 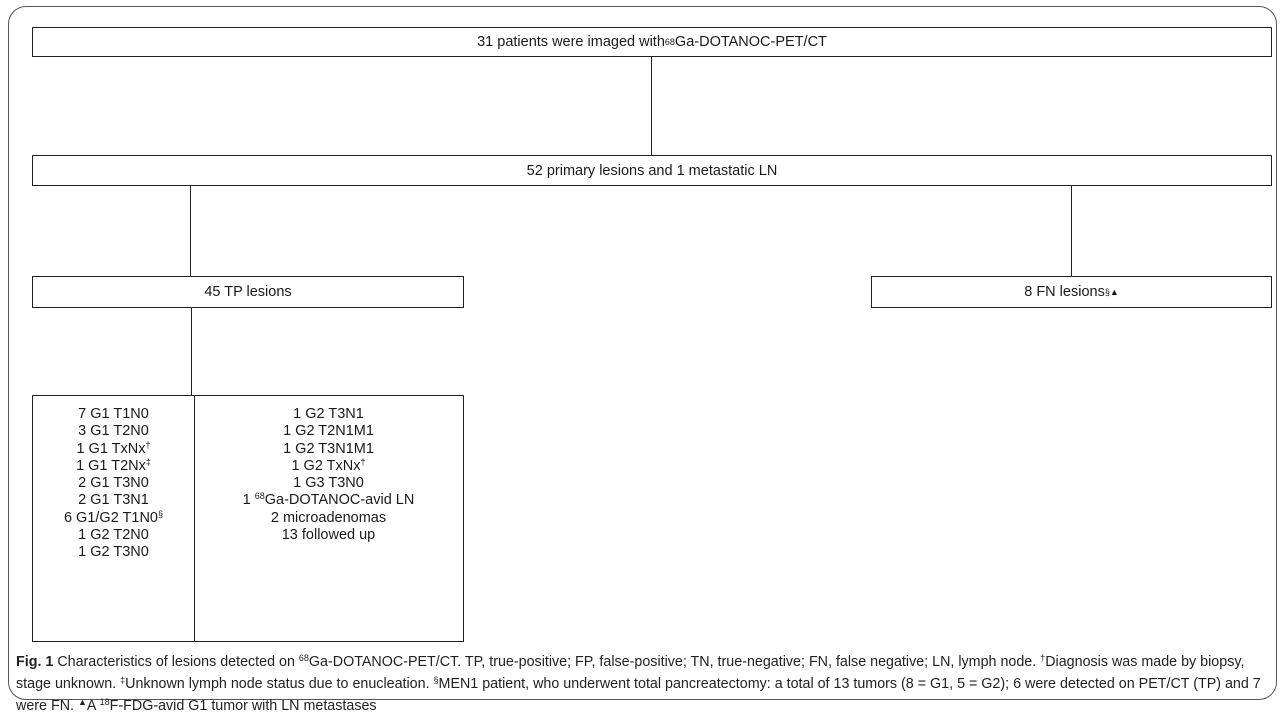 I want to click on right-item: 1 G2 T2N1M1, so click(x=328, y=431).